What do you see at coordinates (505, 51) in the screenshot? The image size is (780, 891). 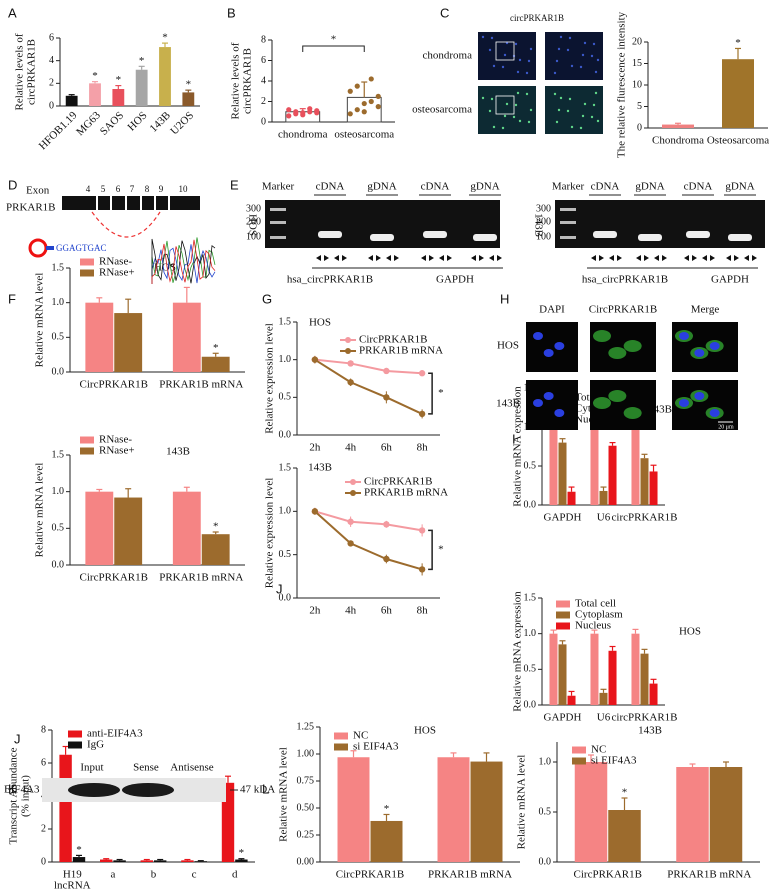 I see `zoom-box` at bounding box center [505, 51].